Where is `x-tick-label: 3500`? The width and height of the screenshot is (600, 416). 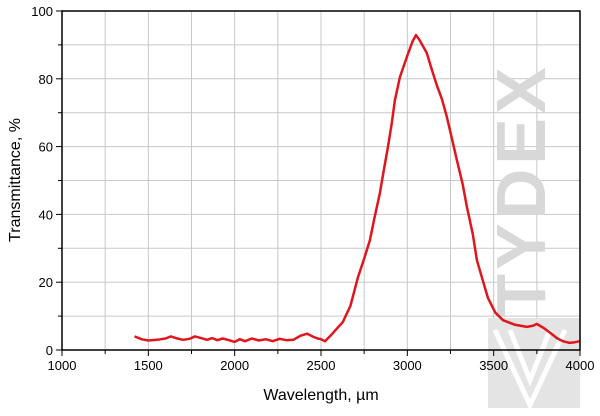 x-tick-label: 3500 is located at coordinates (493, 365).